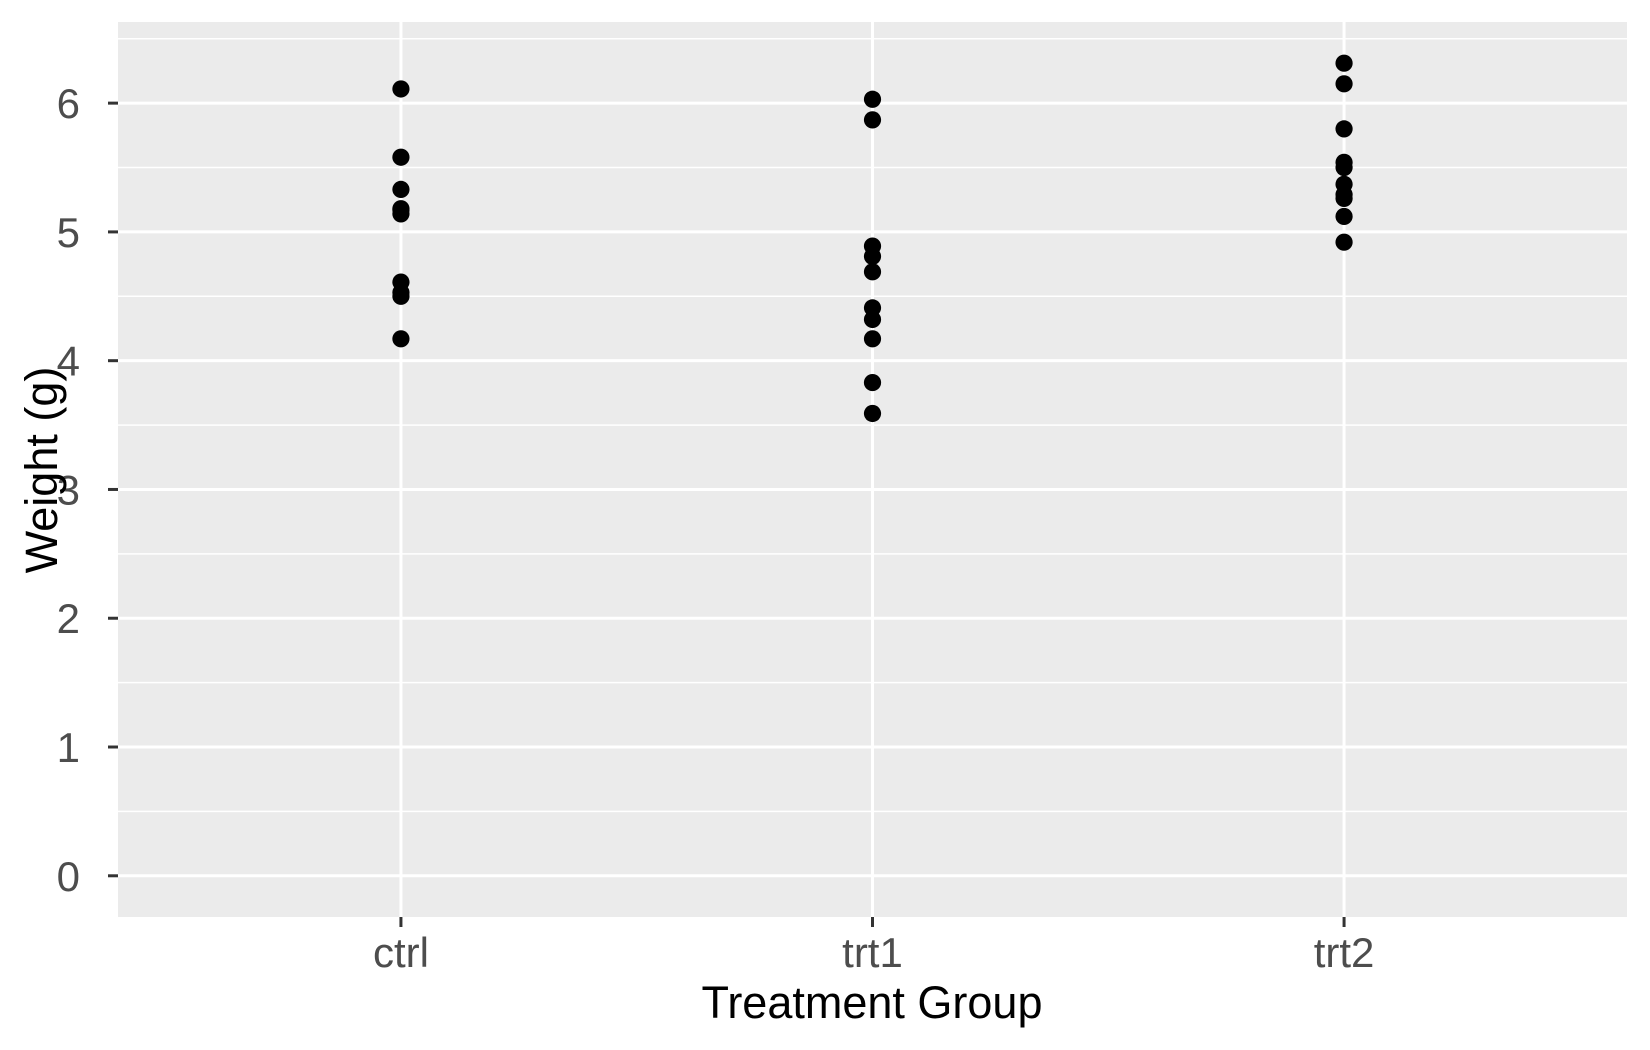 The height and width of the screenshot is (1050, 1650). I want to click on y-tick-label: 5, so click(68, 232).